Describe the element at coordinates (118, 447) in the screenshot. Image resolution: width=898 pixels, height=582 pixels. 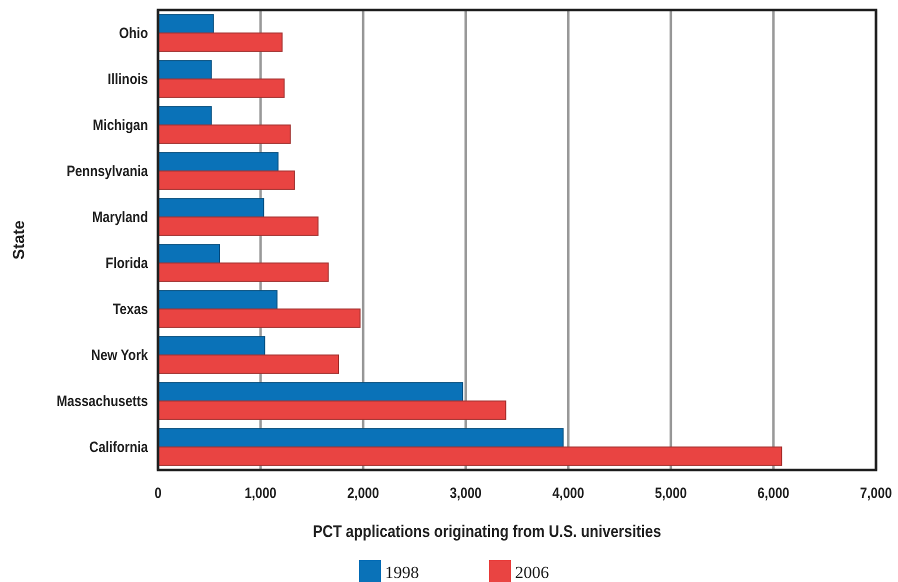
I see `y-tick-label: California` at that location.